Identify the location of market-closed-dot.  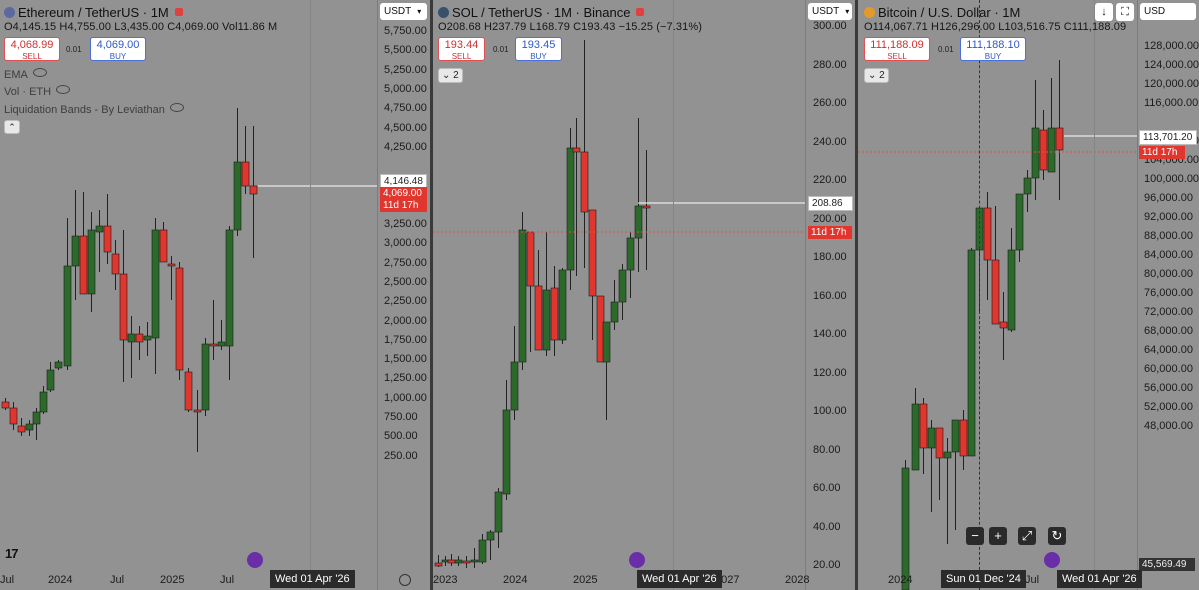
(178, 12).